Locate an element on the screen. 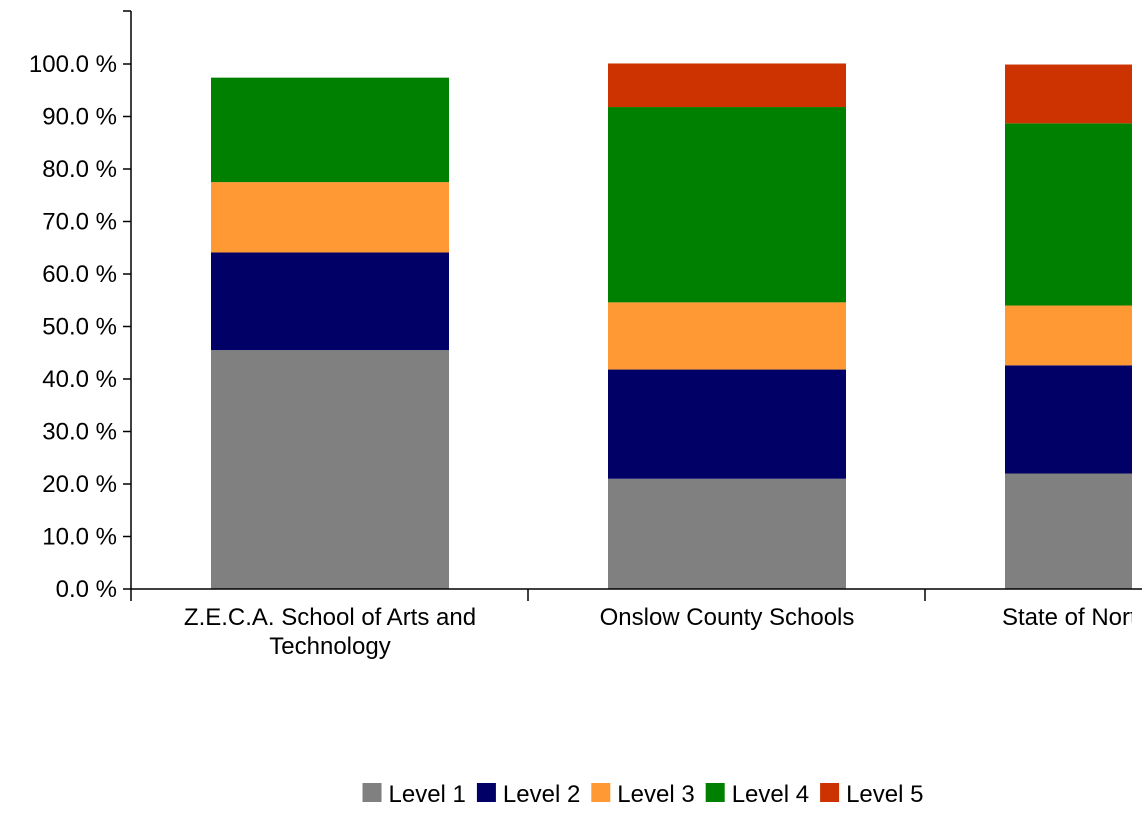 The height and width of the screenshot is (817, 1142). legend-label: Level 3 is located at coordinates (655, 794).